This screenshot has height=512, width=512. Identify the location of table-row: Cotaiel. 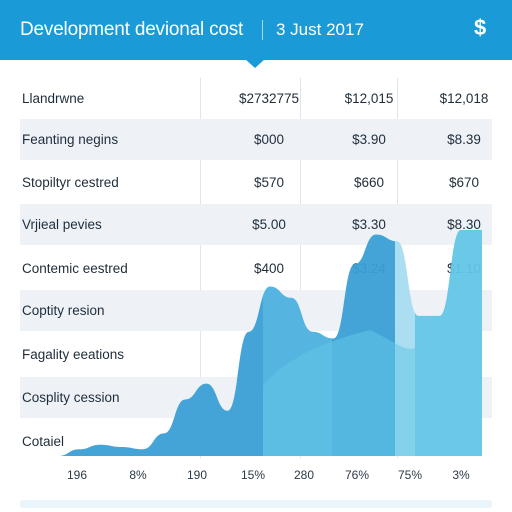
(256, 441).